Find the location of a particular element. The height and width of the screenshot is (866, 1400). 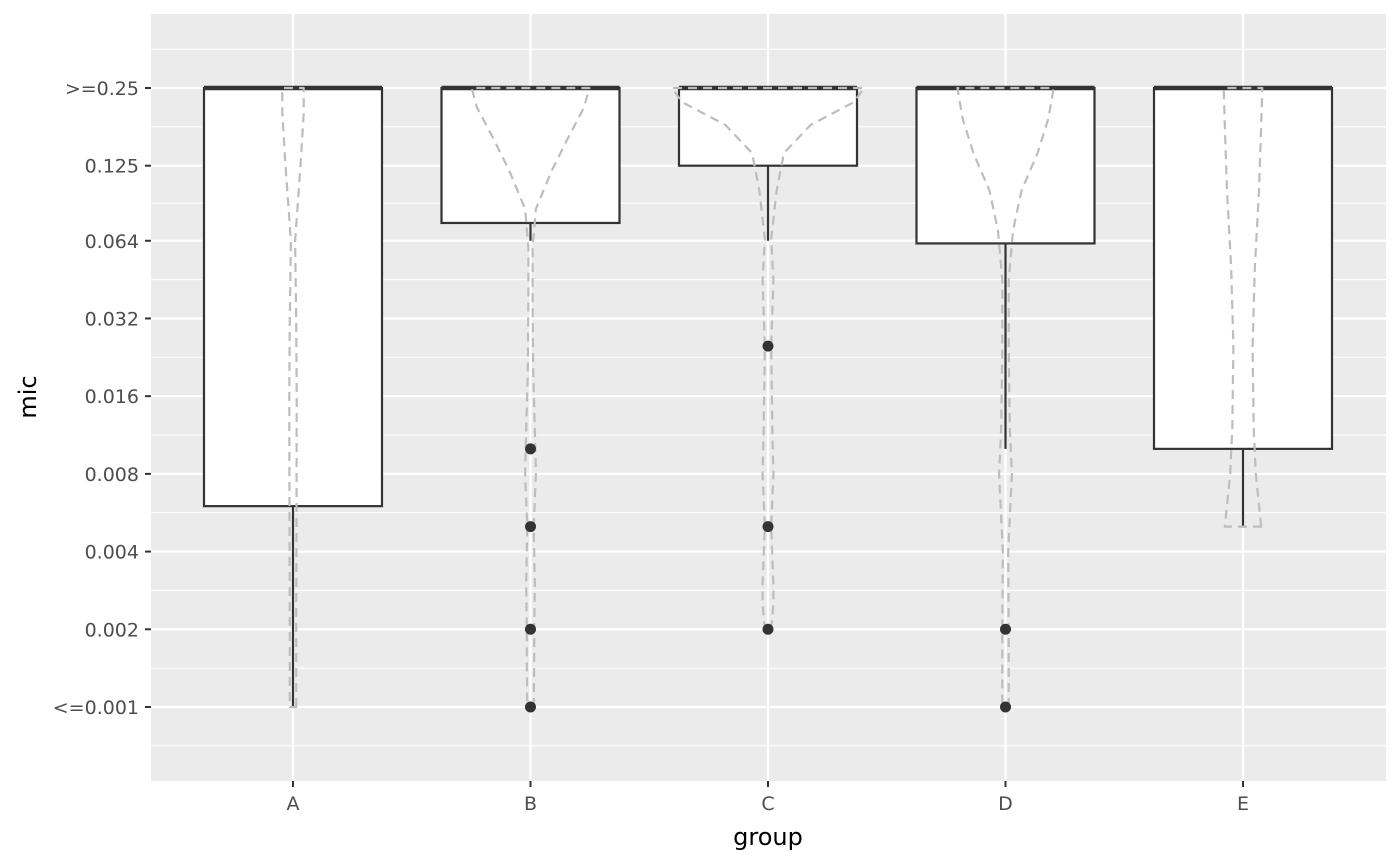

x-tick-label: E is located at coordinates (1243, 804).